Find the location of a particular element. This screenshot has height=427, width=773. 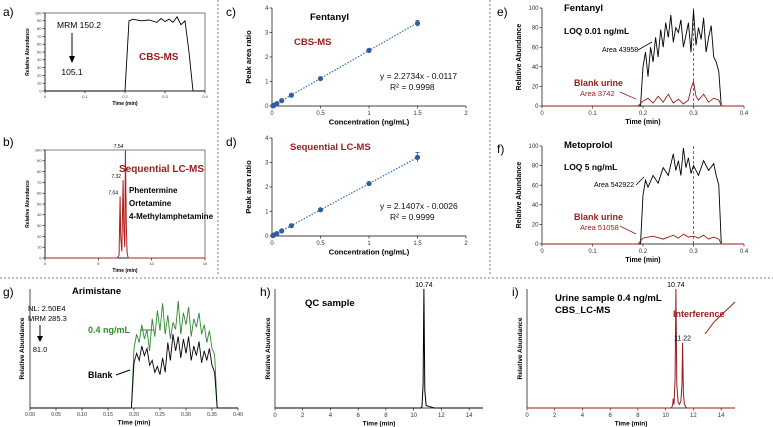

y-tick-label: 50 is located at coordinates (39, 51).